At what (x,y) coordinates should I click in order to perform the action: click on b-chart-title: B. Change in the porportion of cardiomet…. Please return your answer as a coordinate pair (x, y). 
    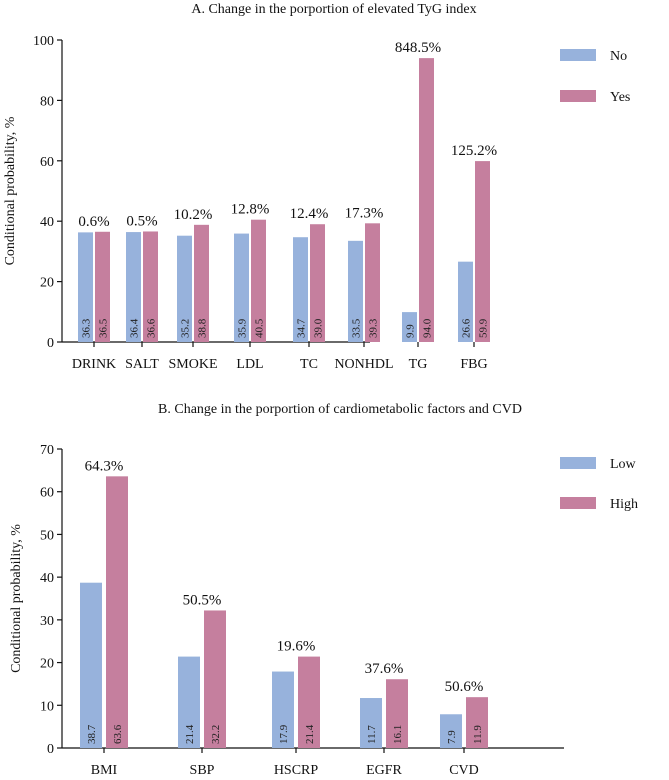
    Looking at the image, I should click on (340, 409).